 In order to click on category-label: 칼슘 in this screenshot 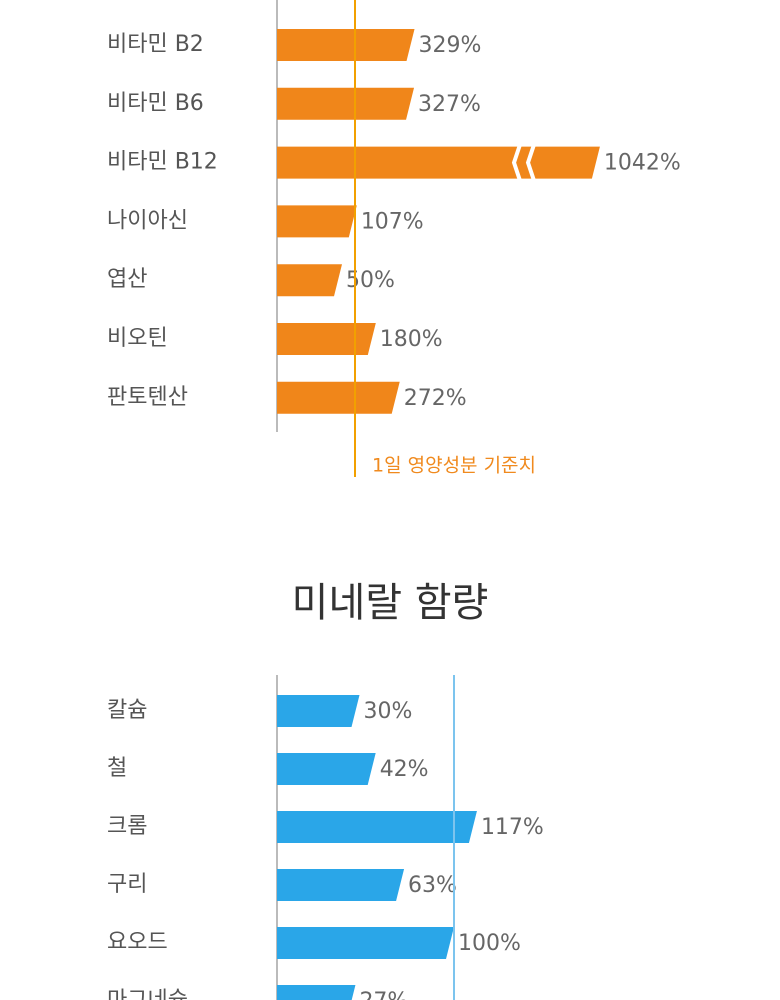, I will do `click(127, 710)`.